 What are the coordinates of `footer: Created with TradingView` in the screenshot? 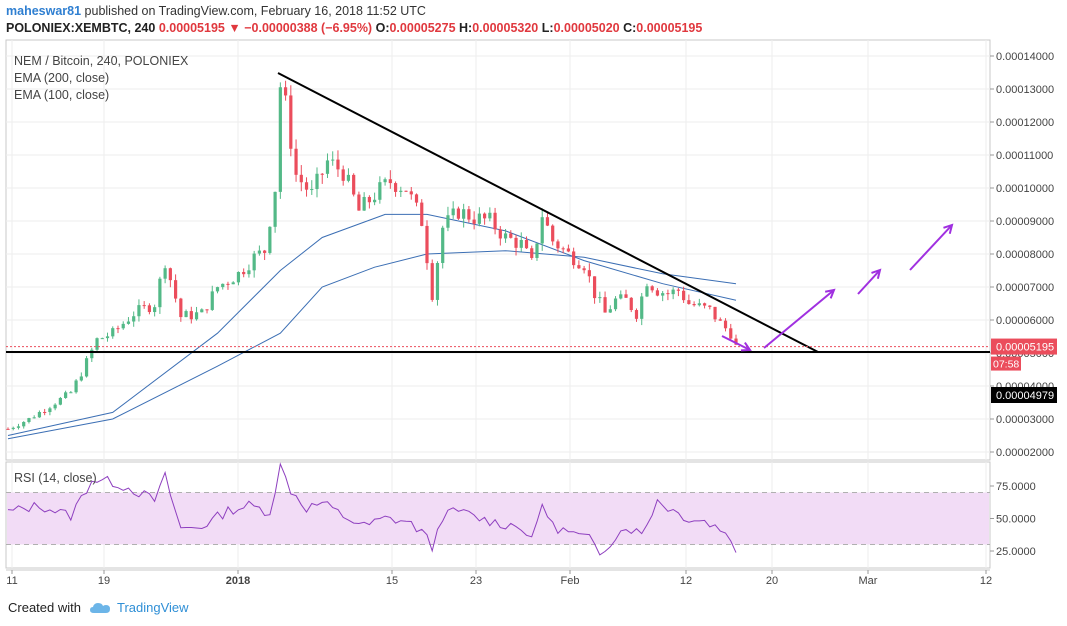 It's located at (98, 607).